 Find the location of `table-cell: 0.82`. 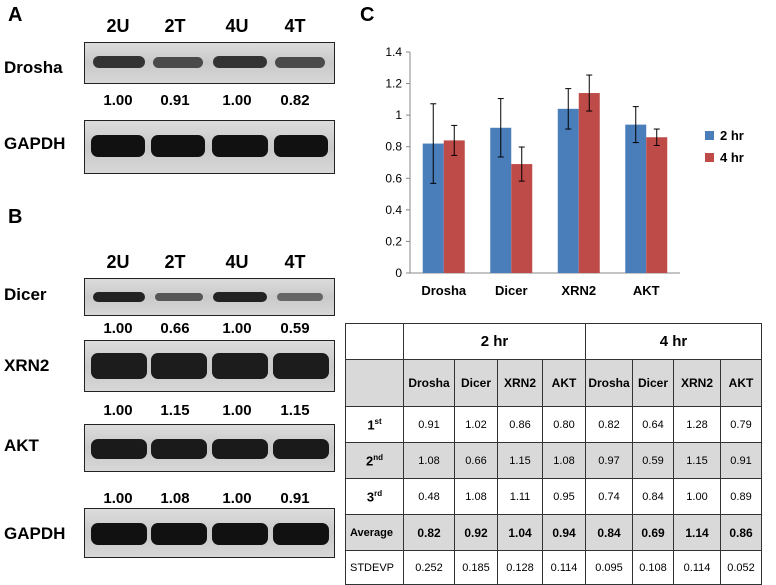

table-cell: 0.82 is located at coordinates (429, 532).